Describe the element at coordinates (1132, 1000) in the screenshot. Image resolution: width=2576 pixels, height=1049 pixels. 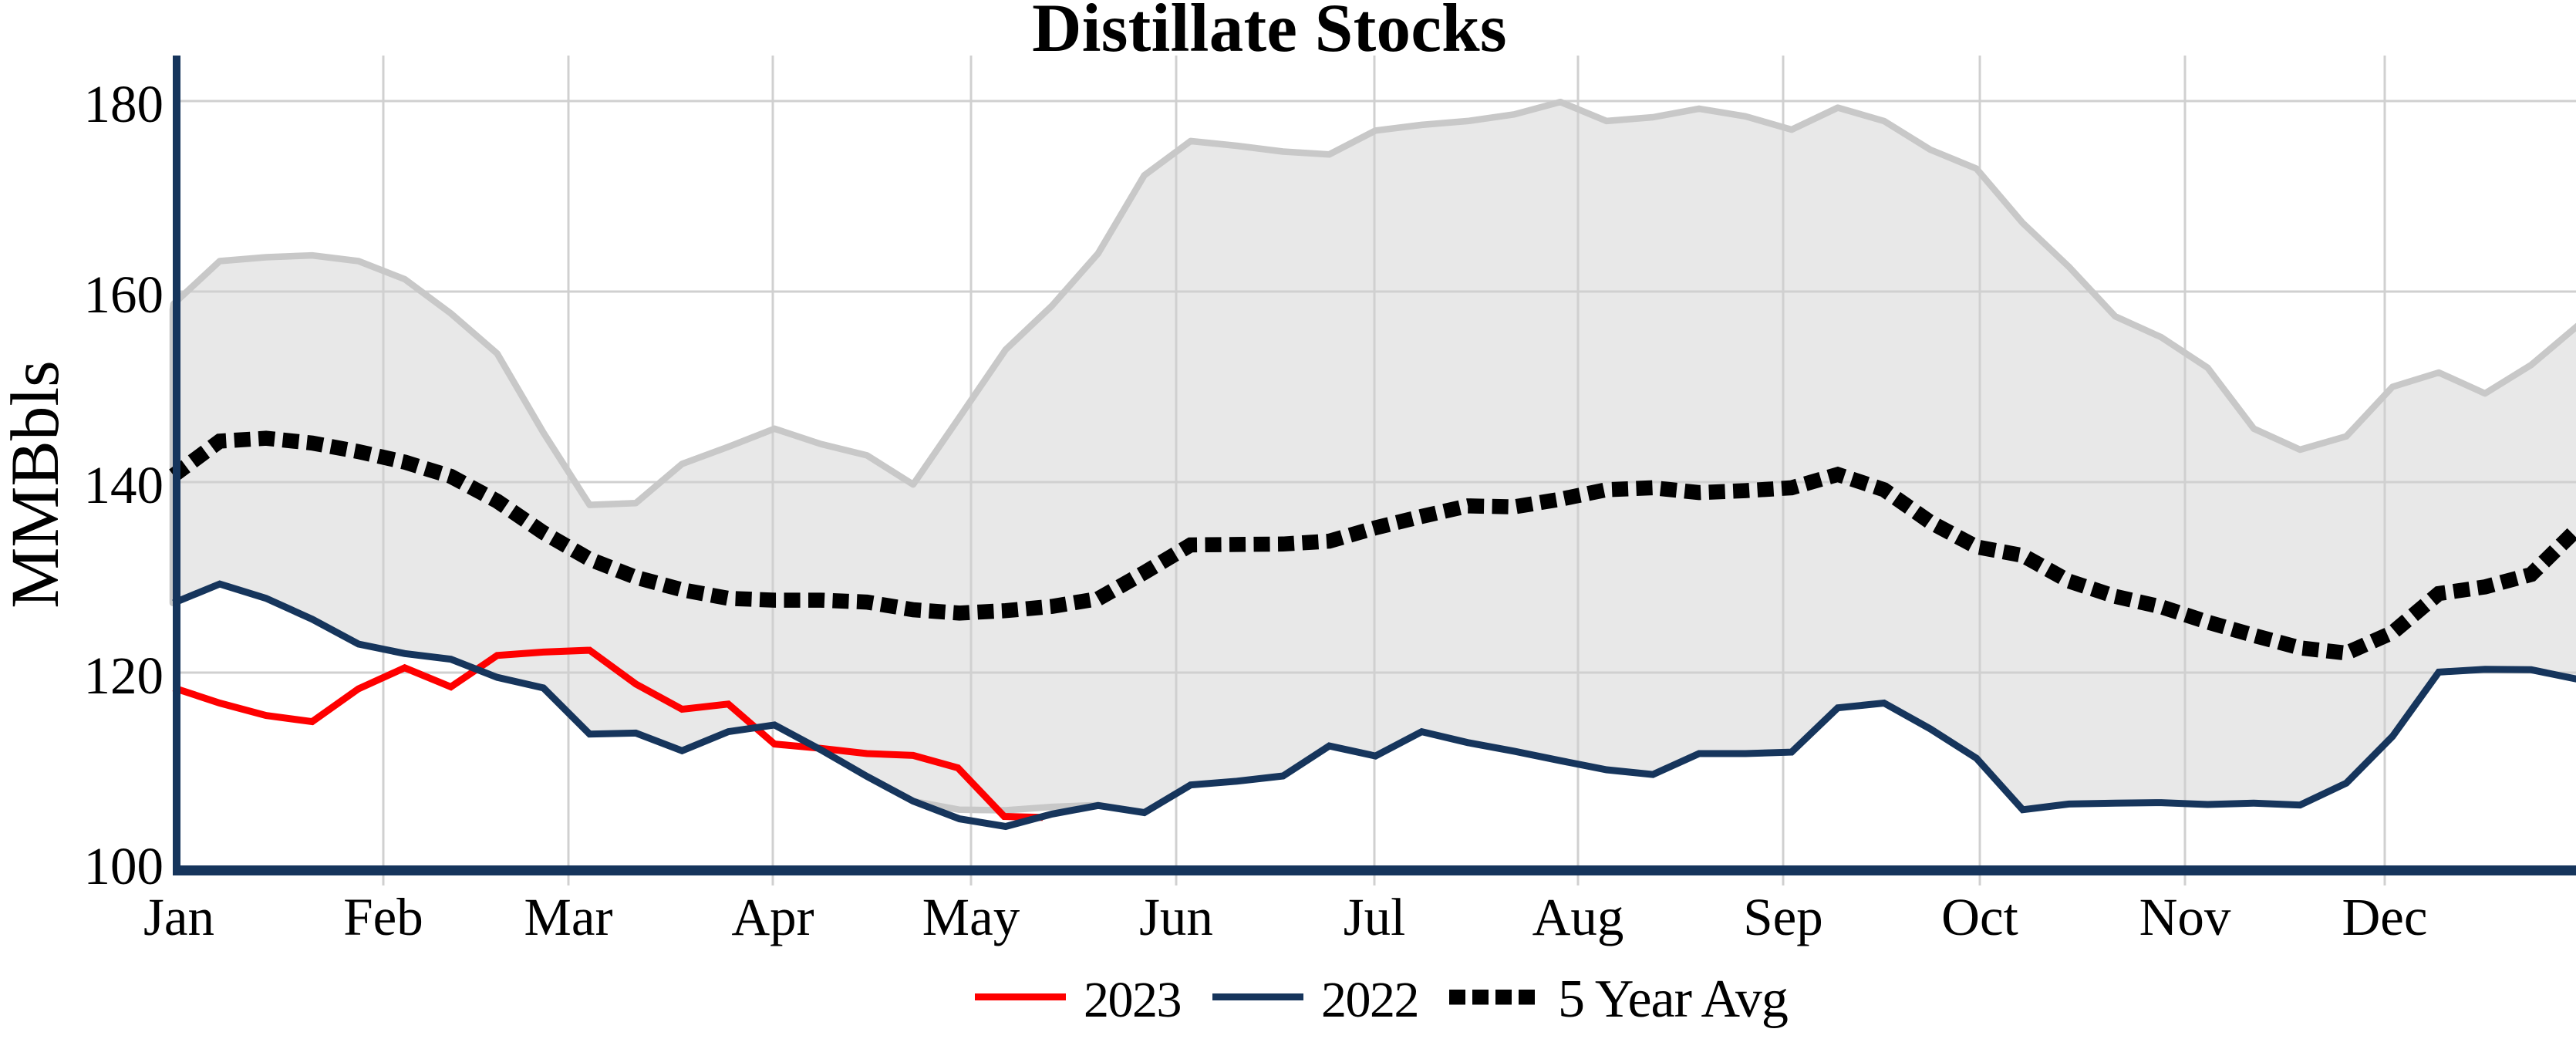
I see `svg-text: 2023` at that location.